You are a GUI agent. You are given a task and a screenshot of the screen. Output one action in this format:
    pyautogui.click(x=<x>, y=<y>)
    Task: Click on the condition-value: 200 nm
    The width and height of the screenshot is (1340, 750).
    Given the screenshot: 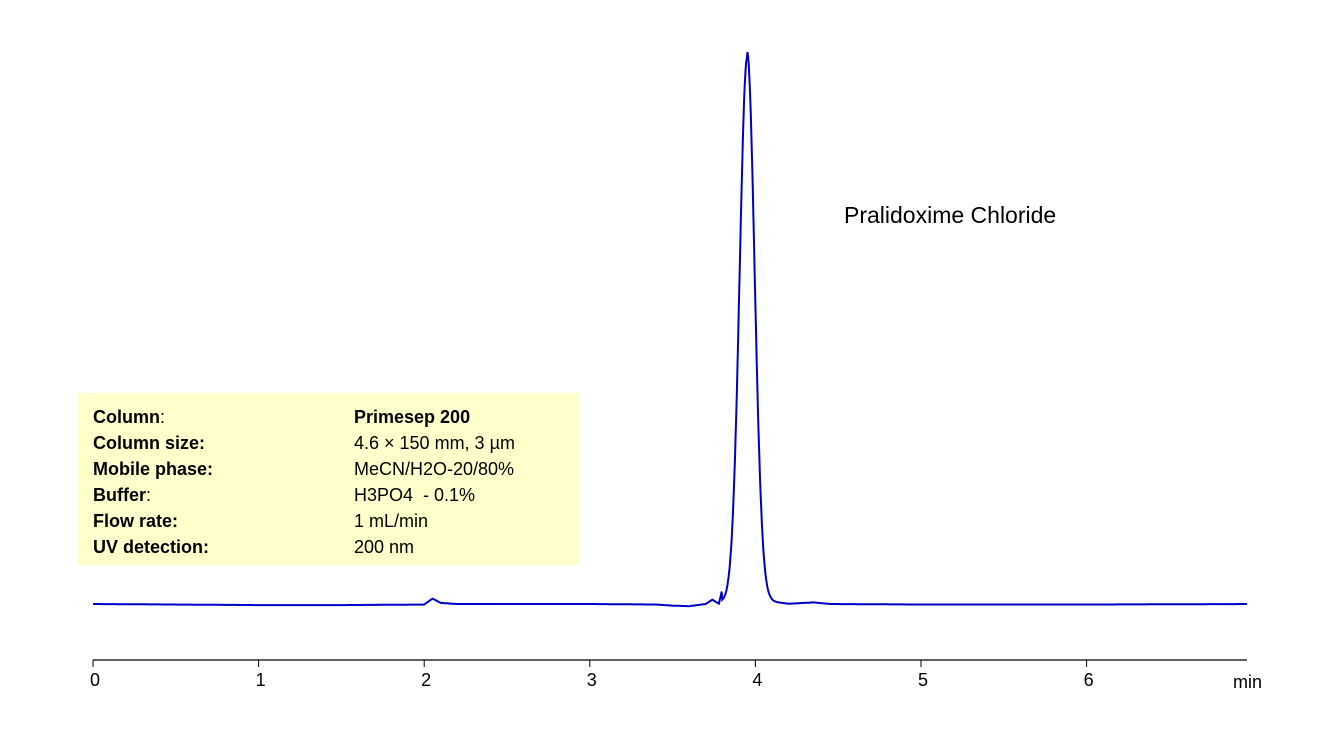 What is the action you would take?
    pyautogui.click(x=384, y=547)
    